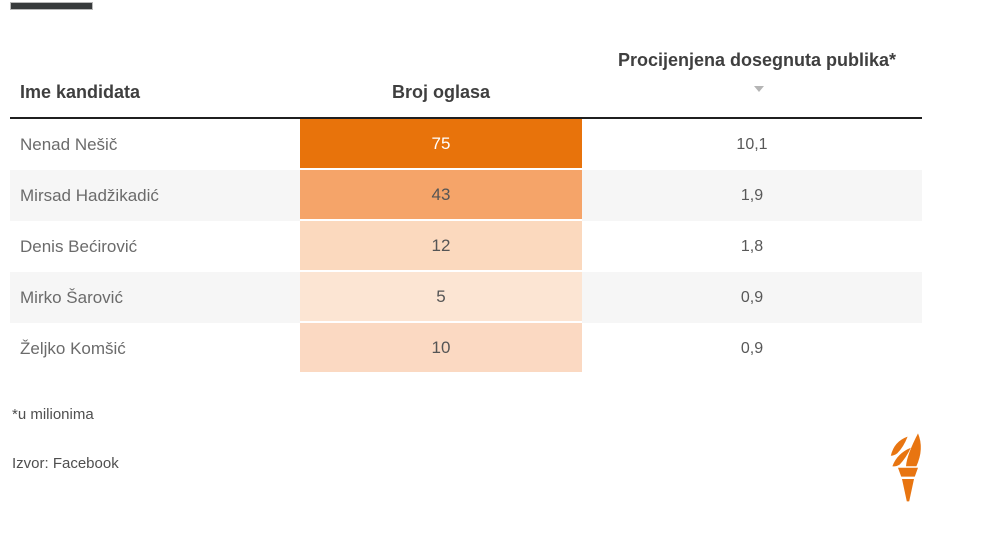 This screenshot has width=1000, height=540. I want to click on ads-count-bar-cell: 75, so click(441, 144).